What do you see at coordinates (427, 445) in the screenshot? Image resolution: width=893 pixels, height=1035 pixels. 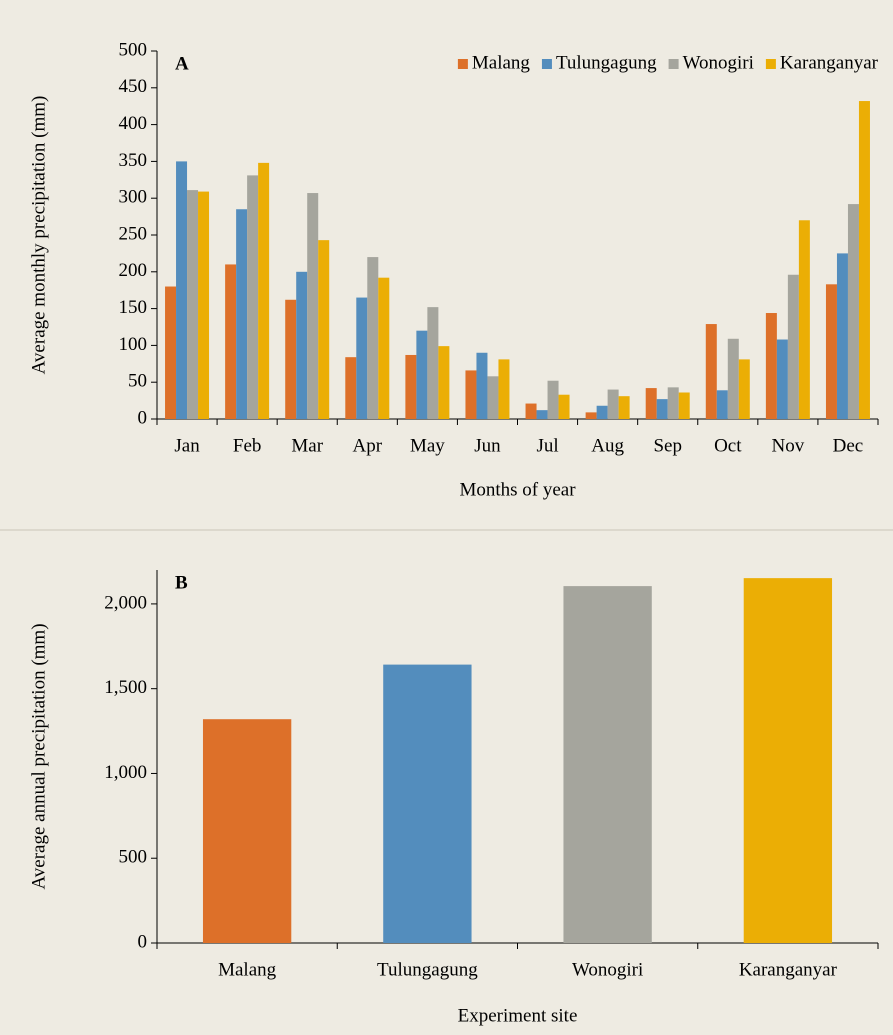 I see `x-tick-label: May` at bounding box center [427, 445].